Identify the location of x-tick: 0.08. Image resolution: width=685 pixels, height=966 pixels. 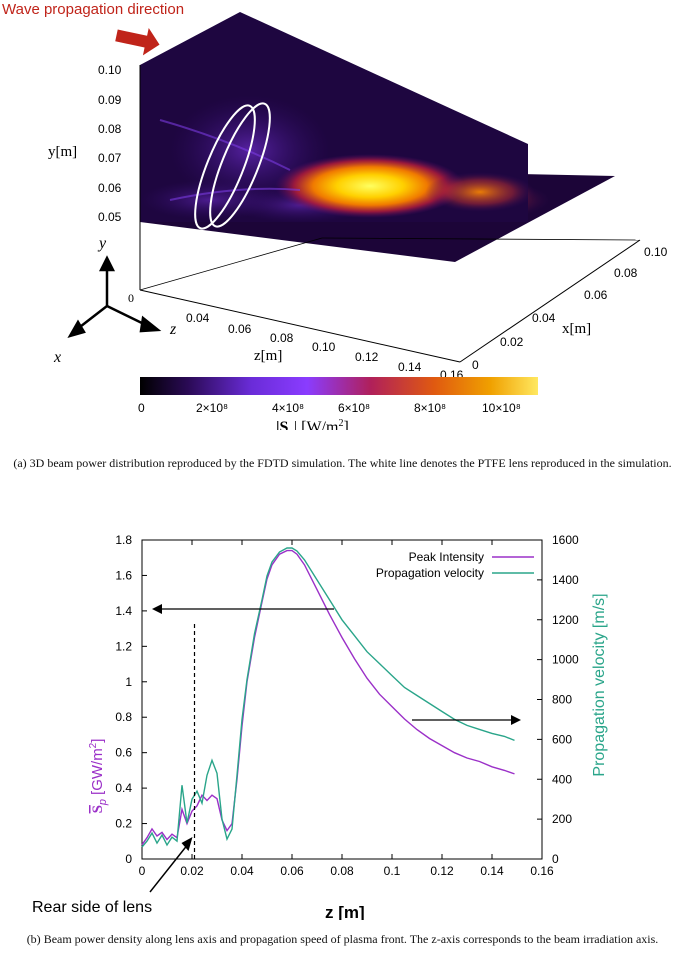
(626, 273).